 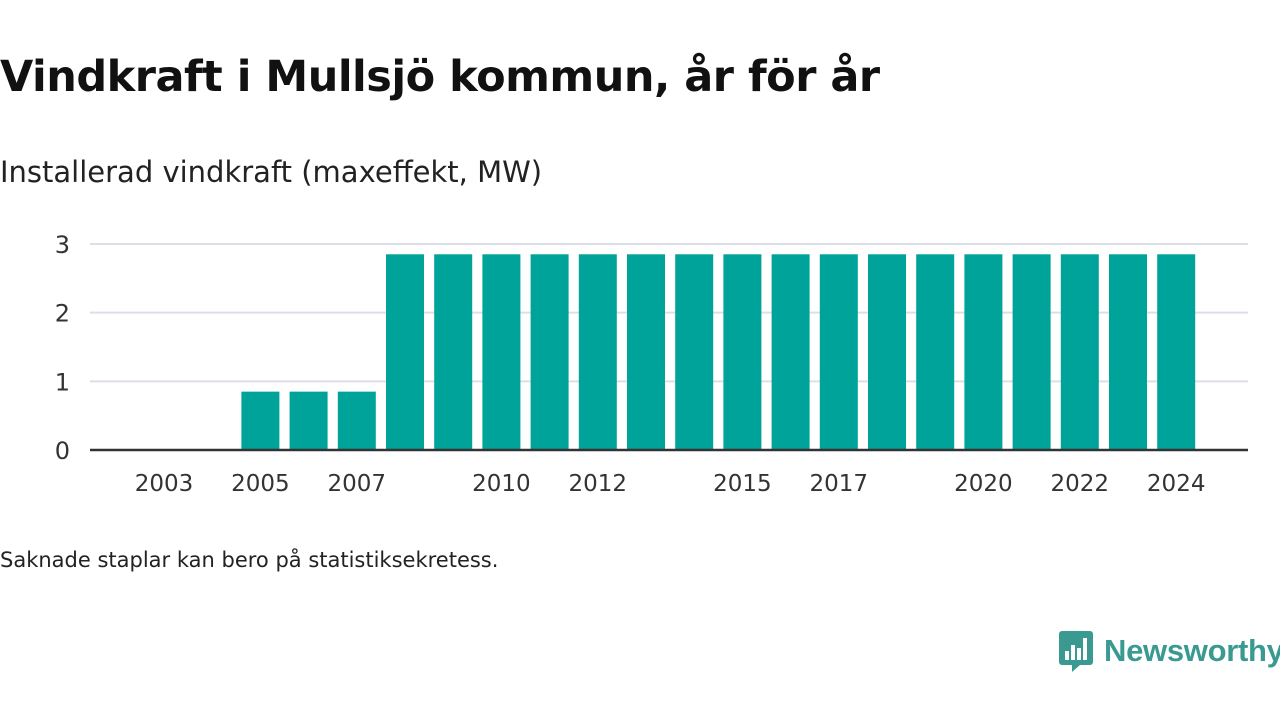 I want to click on bar-2009, so click(x=453, y=352).